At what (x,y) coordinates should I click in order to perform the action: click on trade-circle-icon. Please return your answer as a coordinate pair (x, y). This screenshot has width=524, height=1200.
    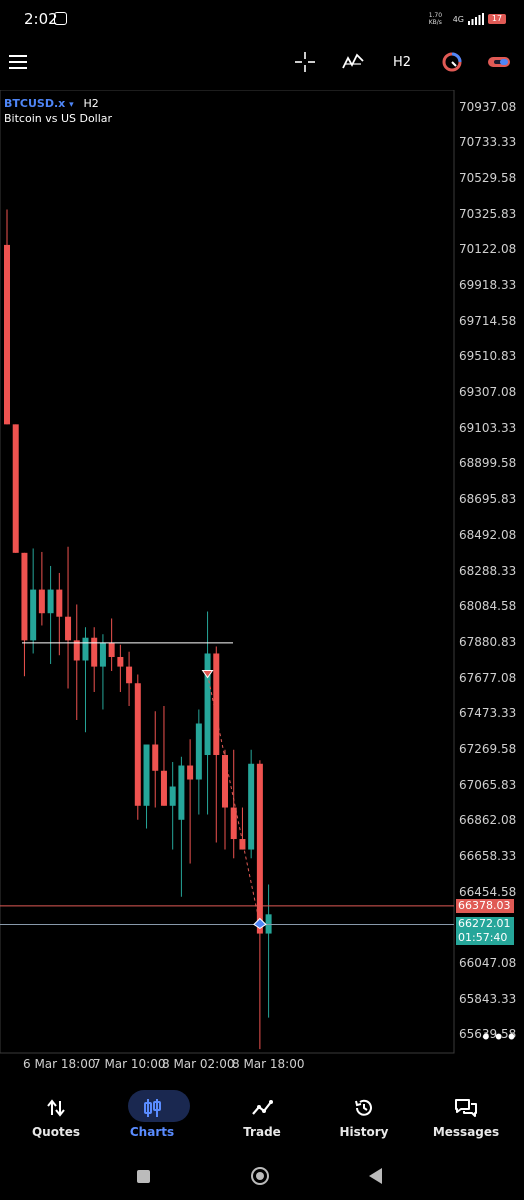
    Looking at the image, I should click on (452, 62).